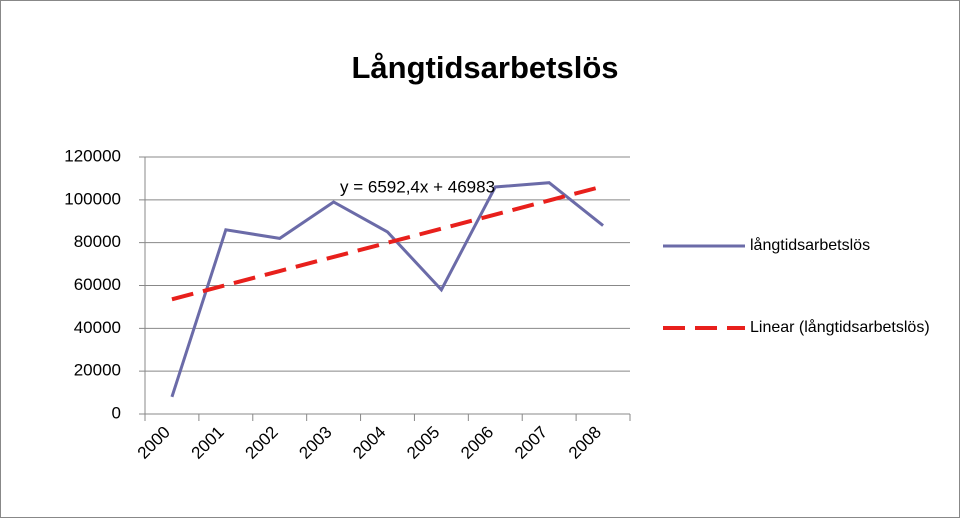  What do you see at coordinates (387, 243) in the screenshot?
I see `trend-line` at bounding box center [387, 243].